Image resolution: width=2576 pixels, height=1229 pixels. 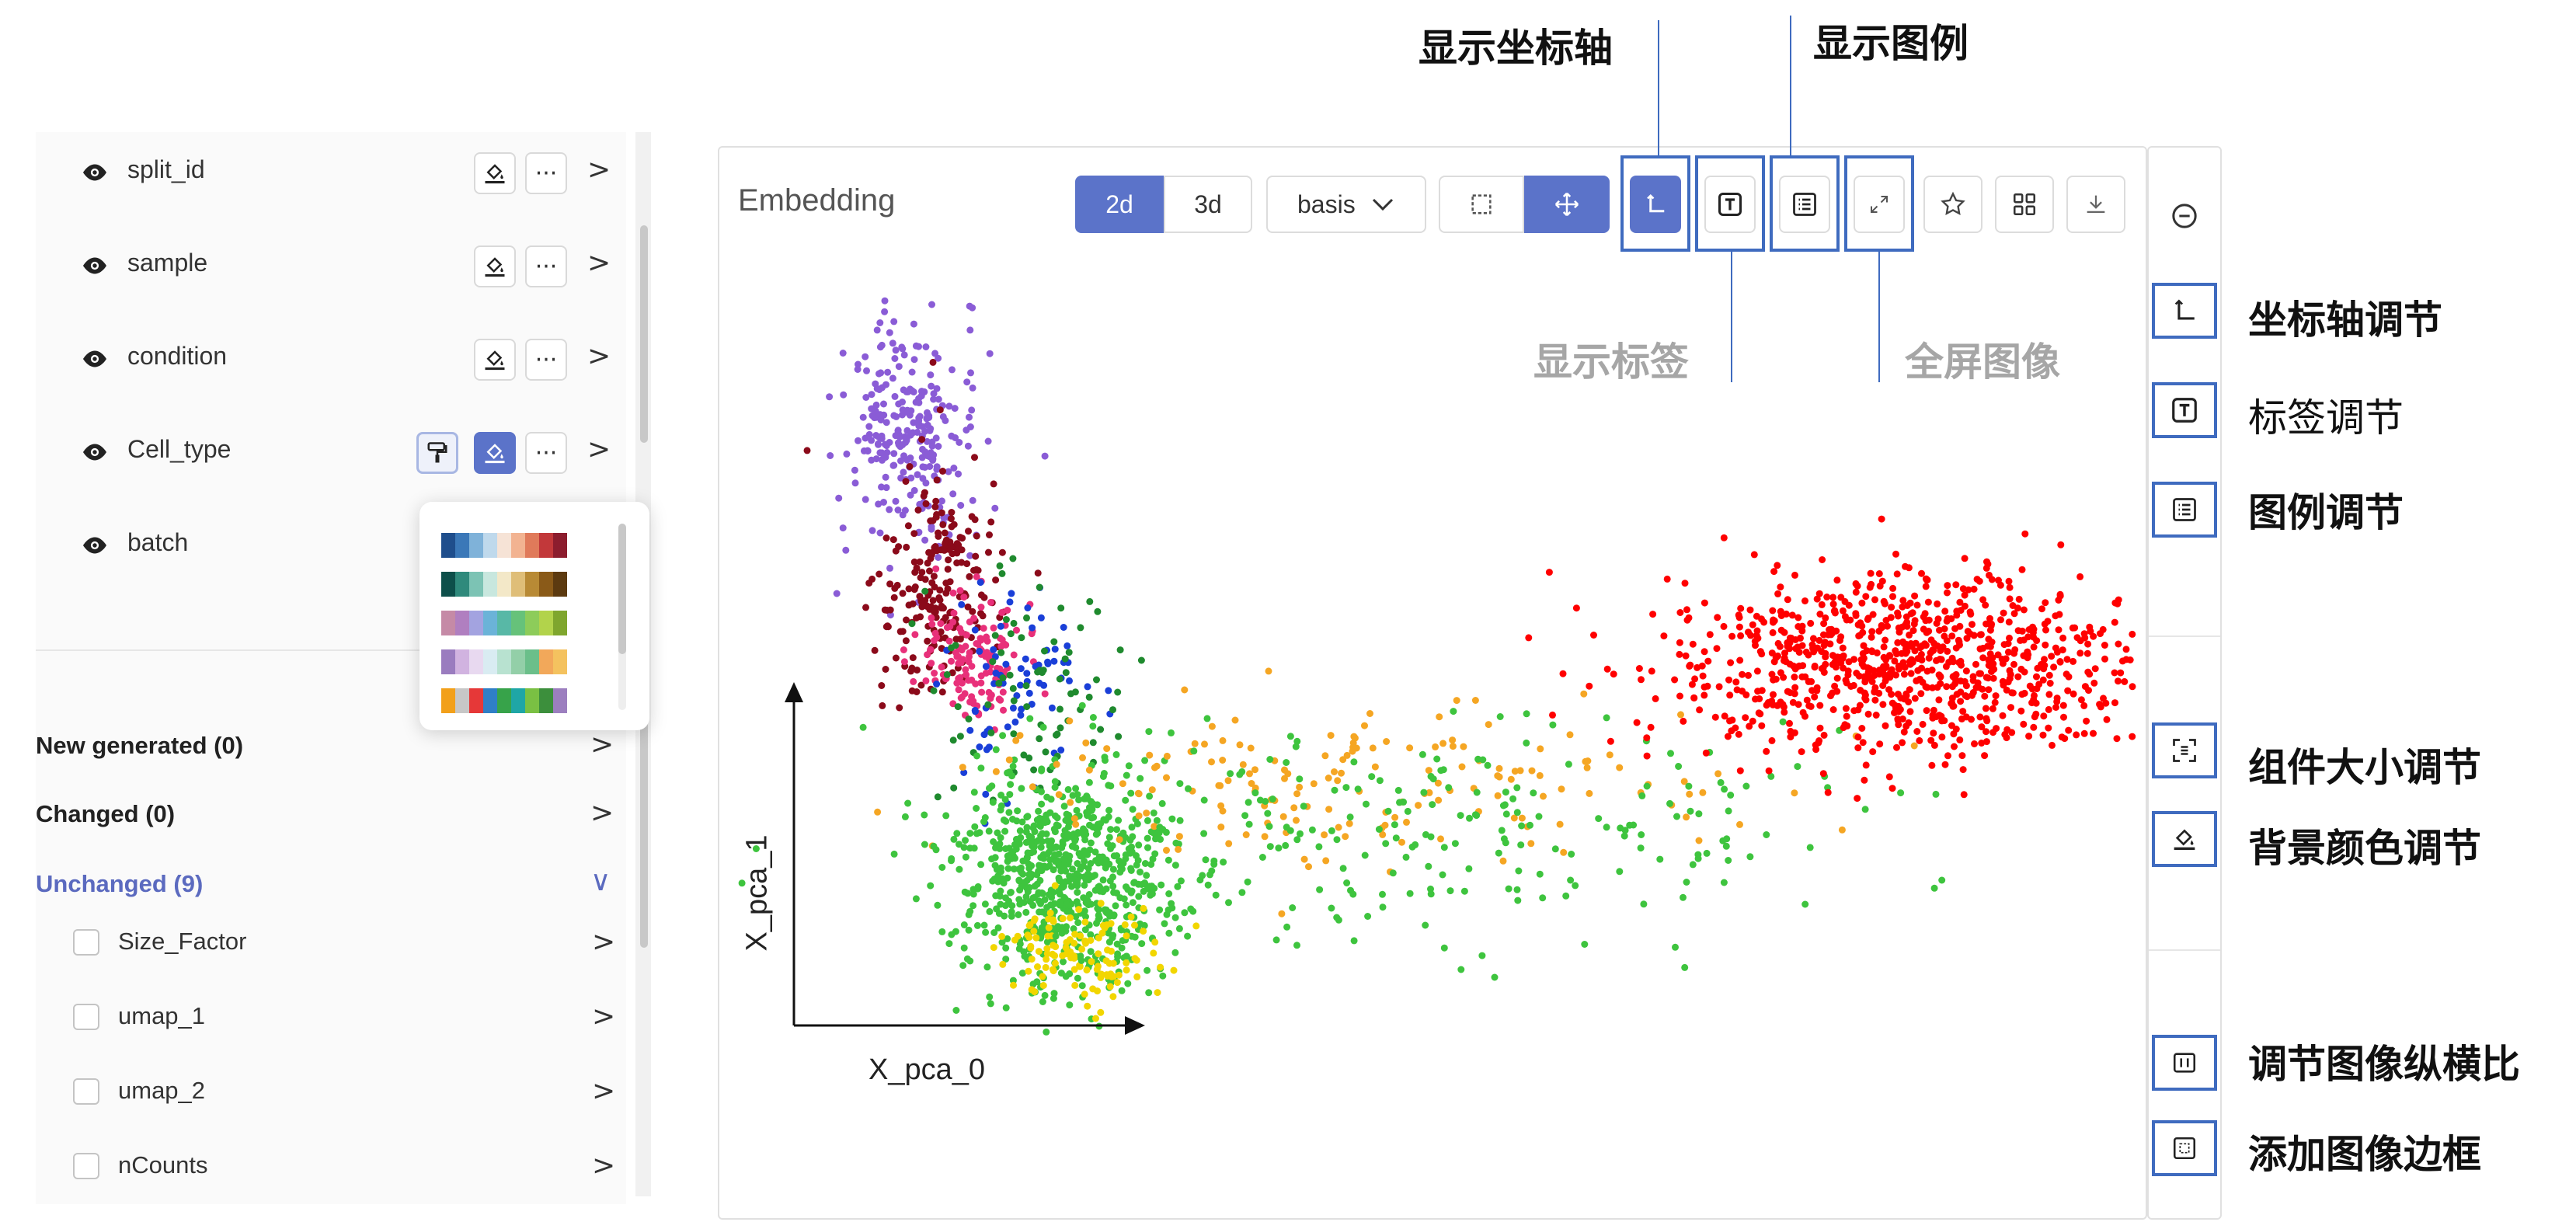 I want to click on collapse-button, so click(x=2184, y=216).